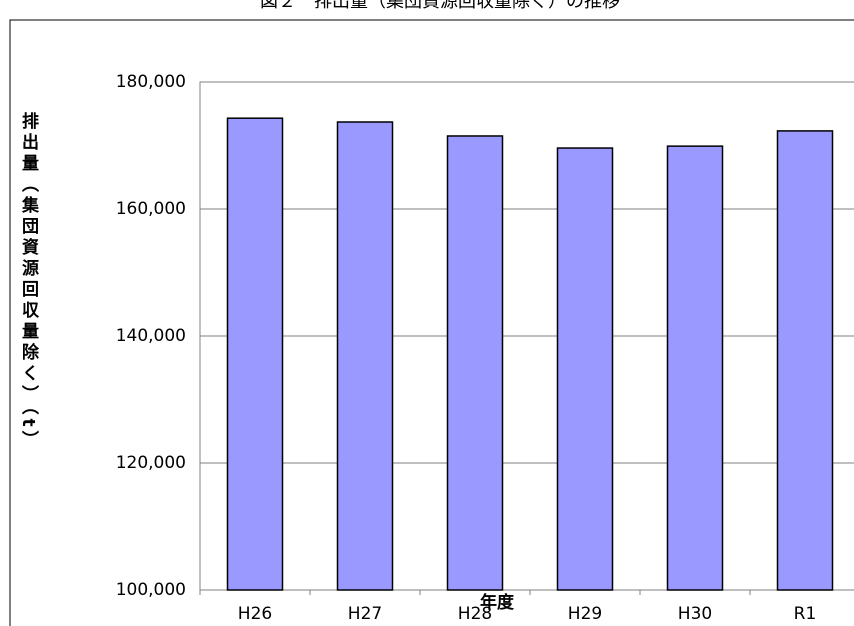 The height and width of the screenshot is (626, 854). Describe the element at coordinates (151, 209) in the screenshot. I see `y-tick-label: 160,000` at that location.